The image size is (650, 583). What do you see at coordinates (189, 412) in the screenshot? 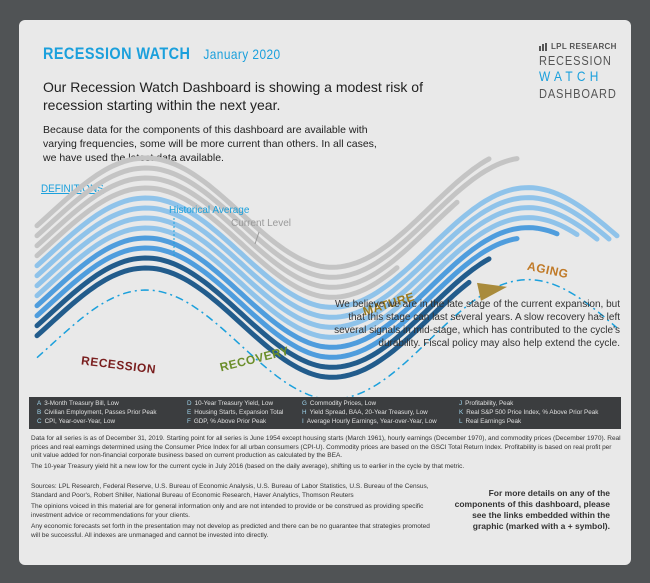
I see `legend-key: E` at bounding box center [189, 412].